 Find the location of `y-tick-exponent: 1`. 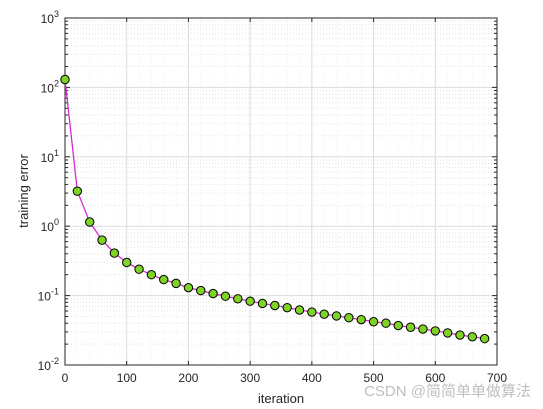

y-tick-exponent: 1 is located at coordinates (56, 153).